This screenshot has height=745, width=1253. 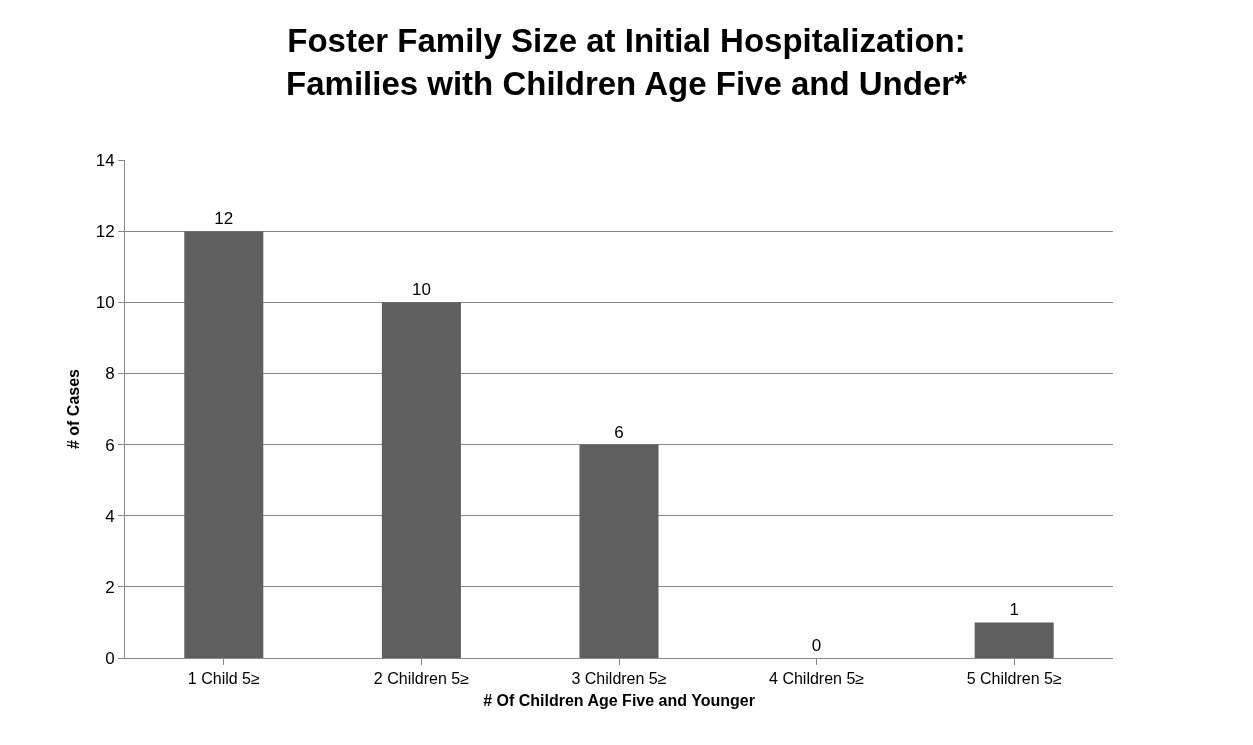 What do you see at coordinates (105, 160) in the screenshot?
I see `y-tick-label: 14` at bounding box center [105, 160].